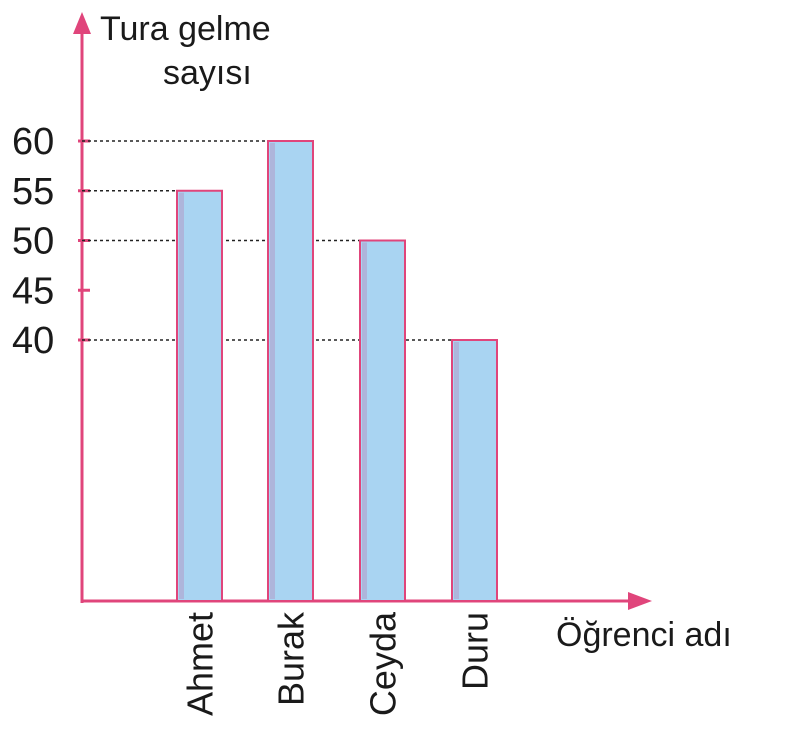  I want to click on y-axis-label-line1: Tura gelme, so click(185, 29).